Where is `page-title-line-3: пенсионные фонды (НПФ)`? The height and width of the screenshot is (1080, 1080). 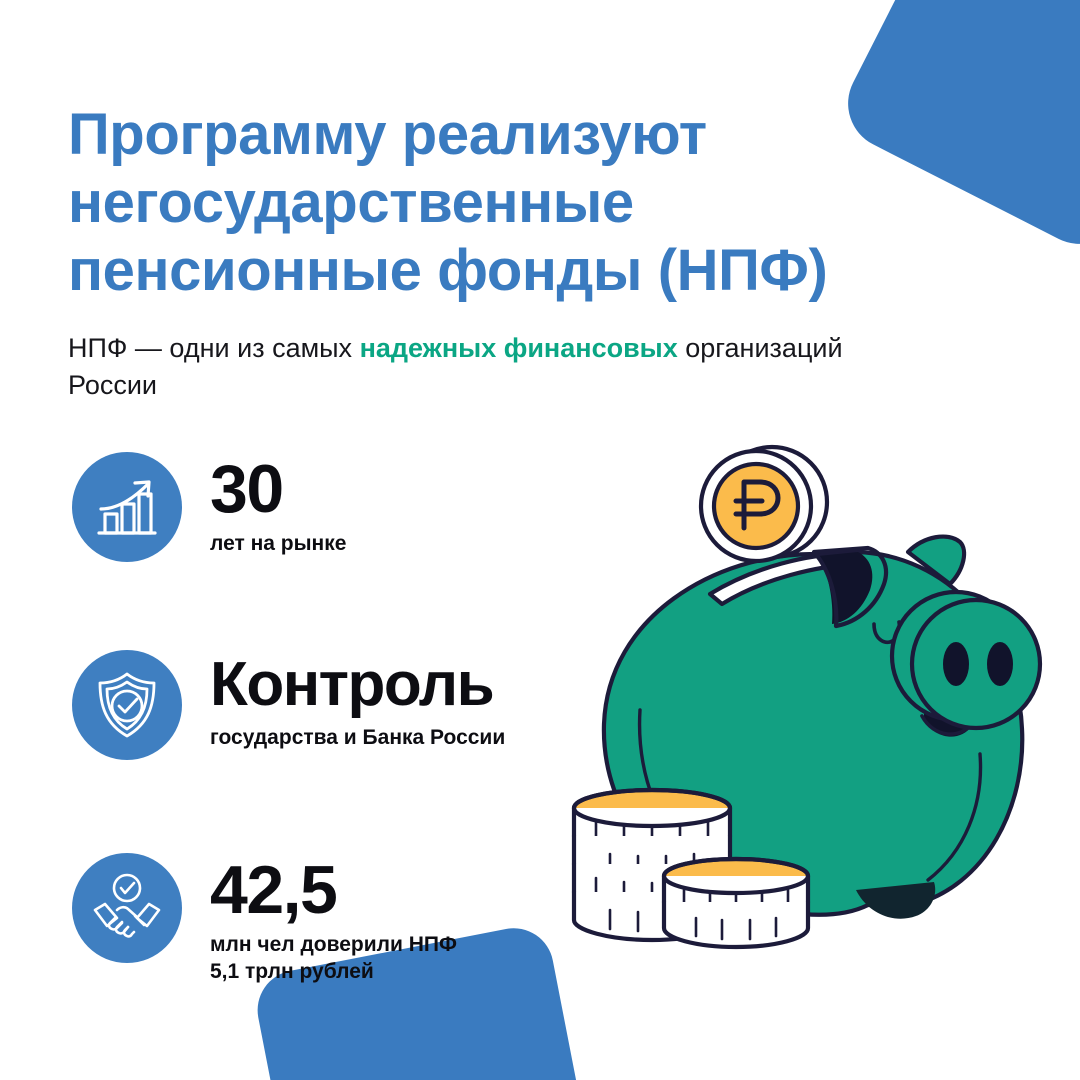 page-title-line-3: пенсионные фонды (НПФ) is located at coordinates (448, 270).